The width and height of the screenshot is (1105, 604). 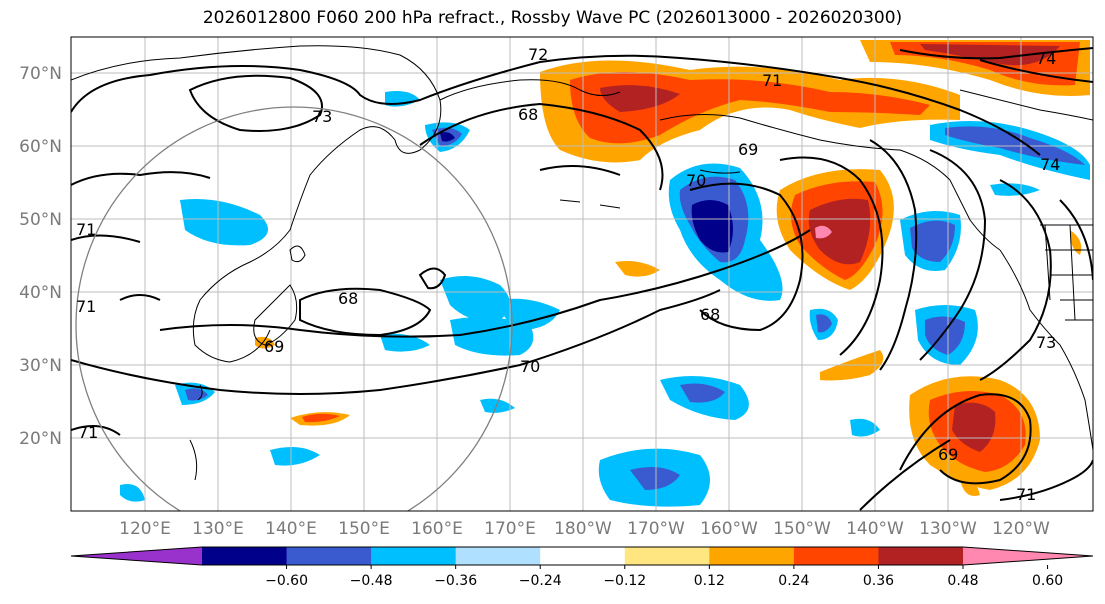 I want to click on colorbar-tick-label: −0.60, so click(x=286, y=581).